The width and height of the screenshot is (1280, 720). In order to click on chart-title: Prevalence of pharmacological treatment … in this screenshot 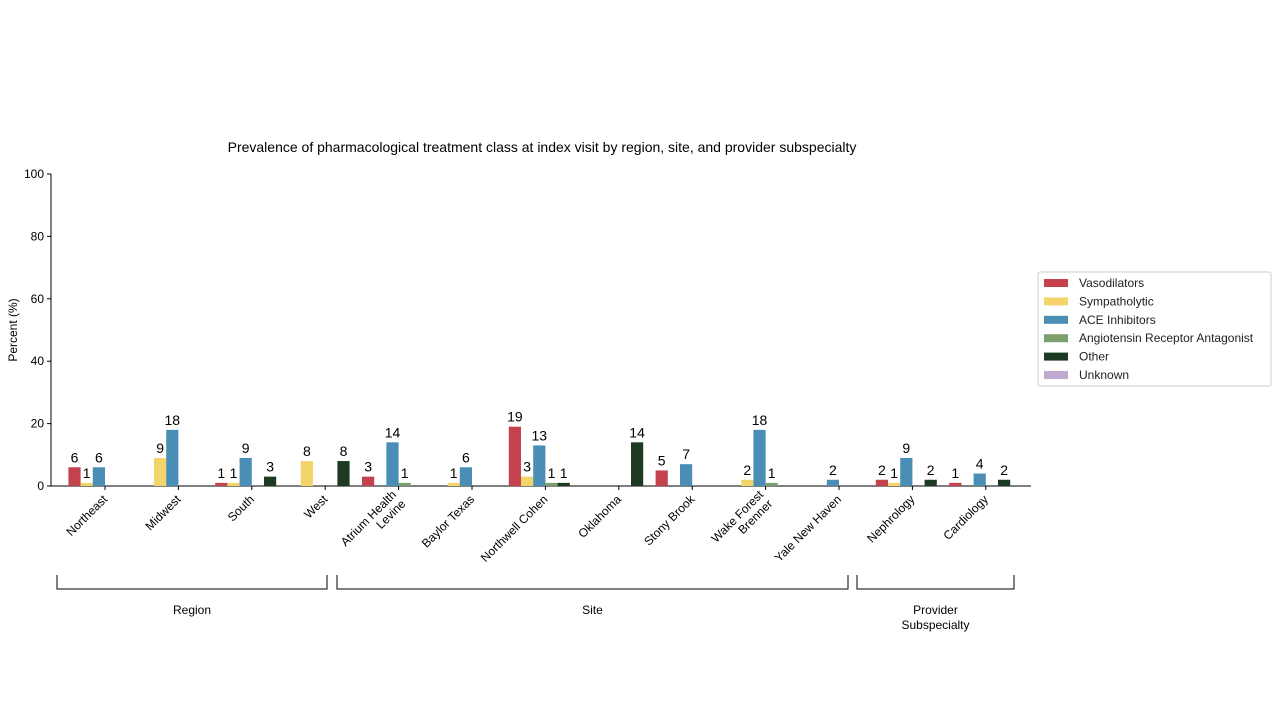, I will do `click(542, 147)`.